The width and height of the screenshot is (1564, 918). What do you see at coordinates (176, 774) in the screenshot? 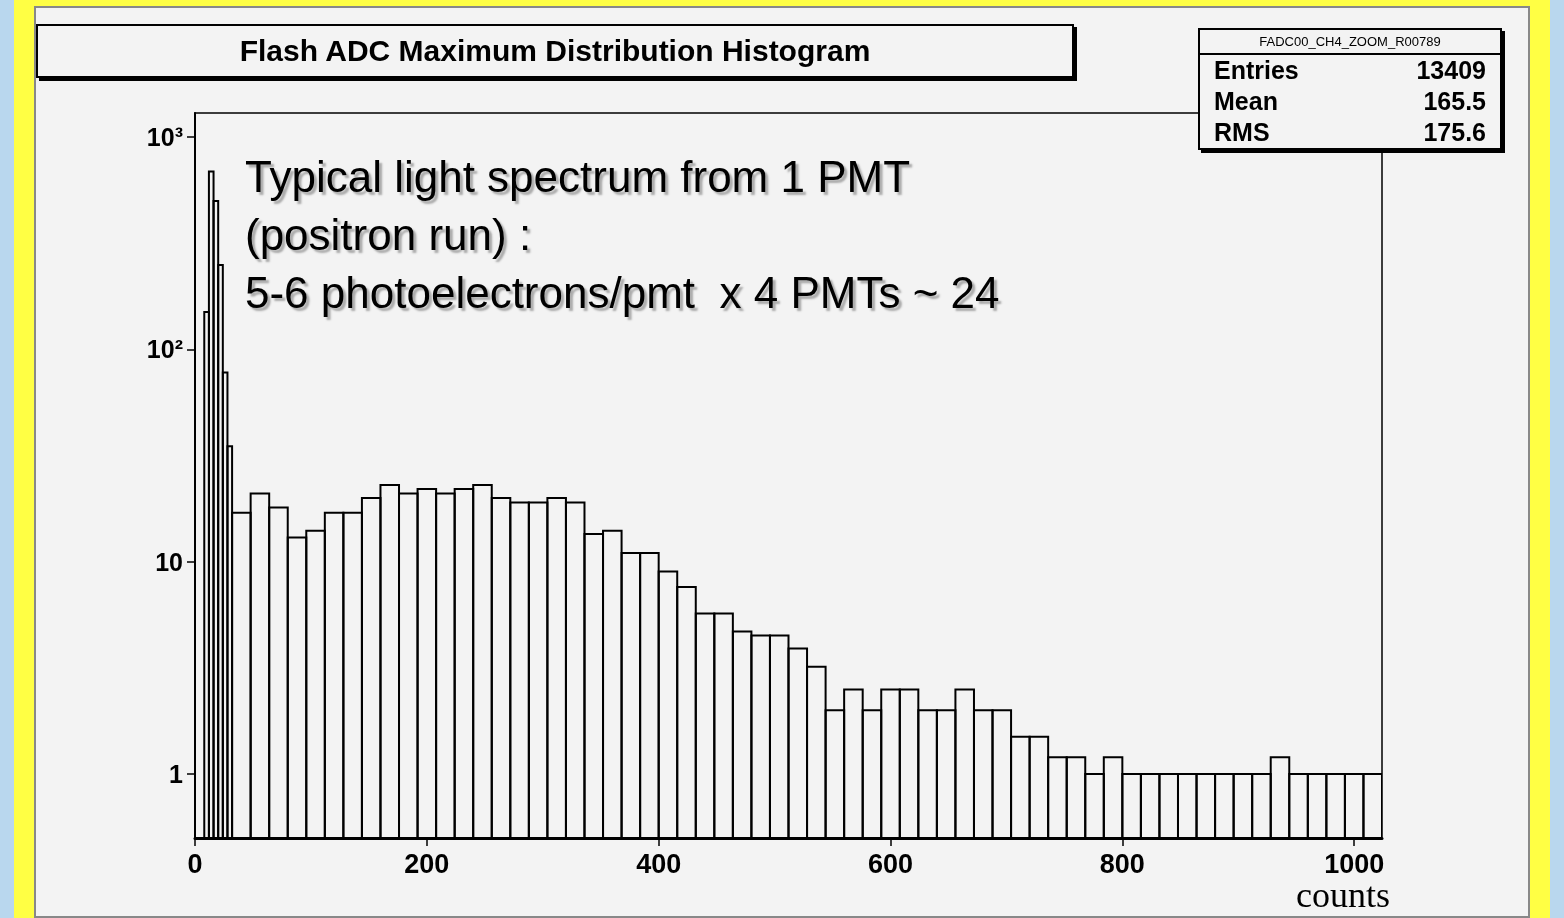
I see `y-tick-label: 1` at bounding box center [176, 774].